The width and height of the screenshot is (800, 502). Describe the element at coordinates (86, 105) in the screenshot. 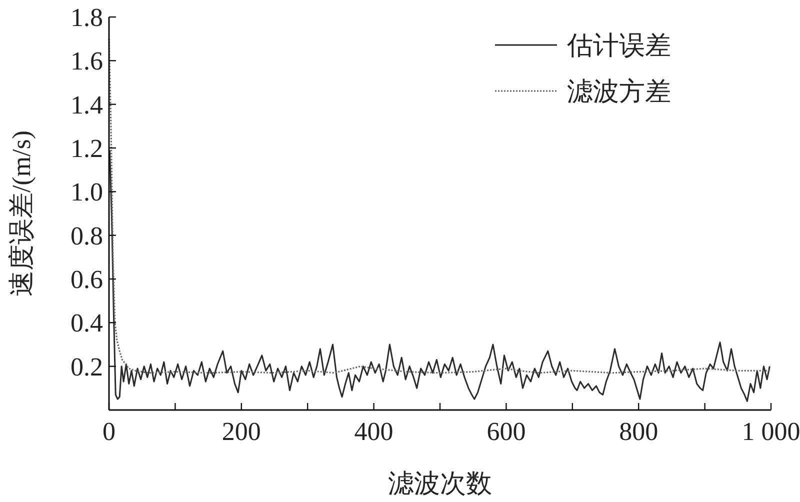

I see `y-tick-label: 1.4` at that location.